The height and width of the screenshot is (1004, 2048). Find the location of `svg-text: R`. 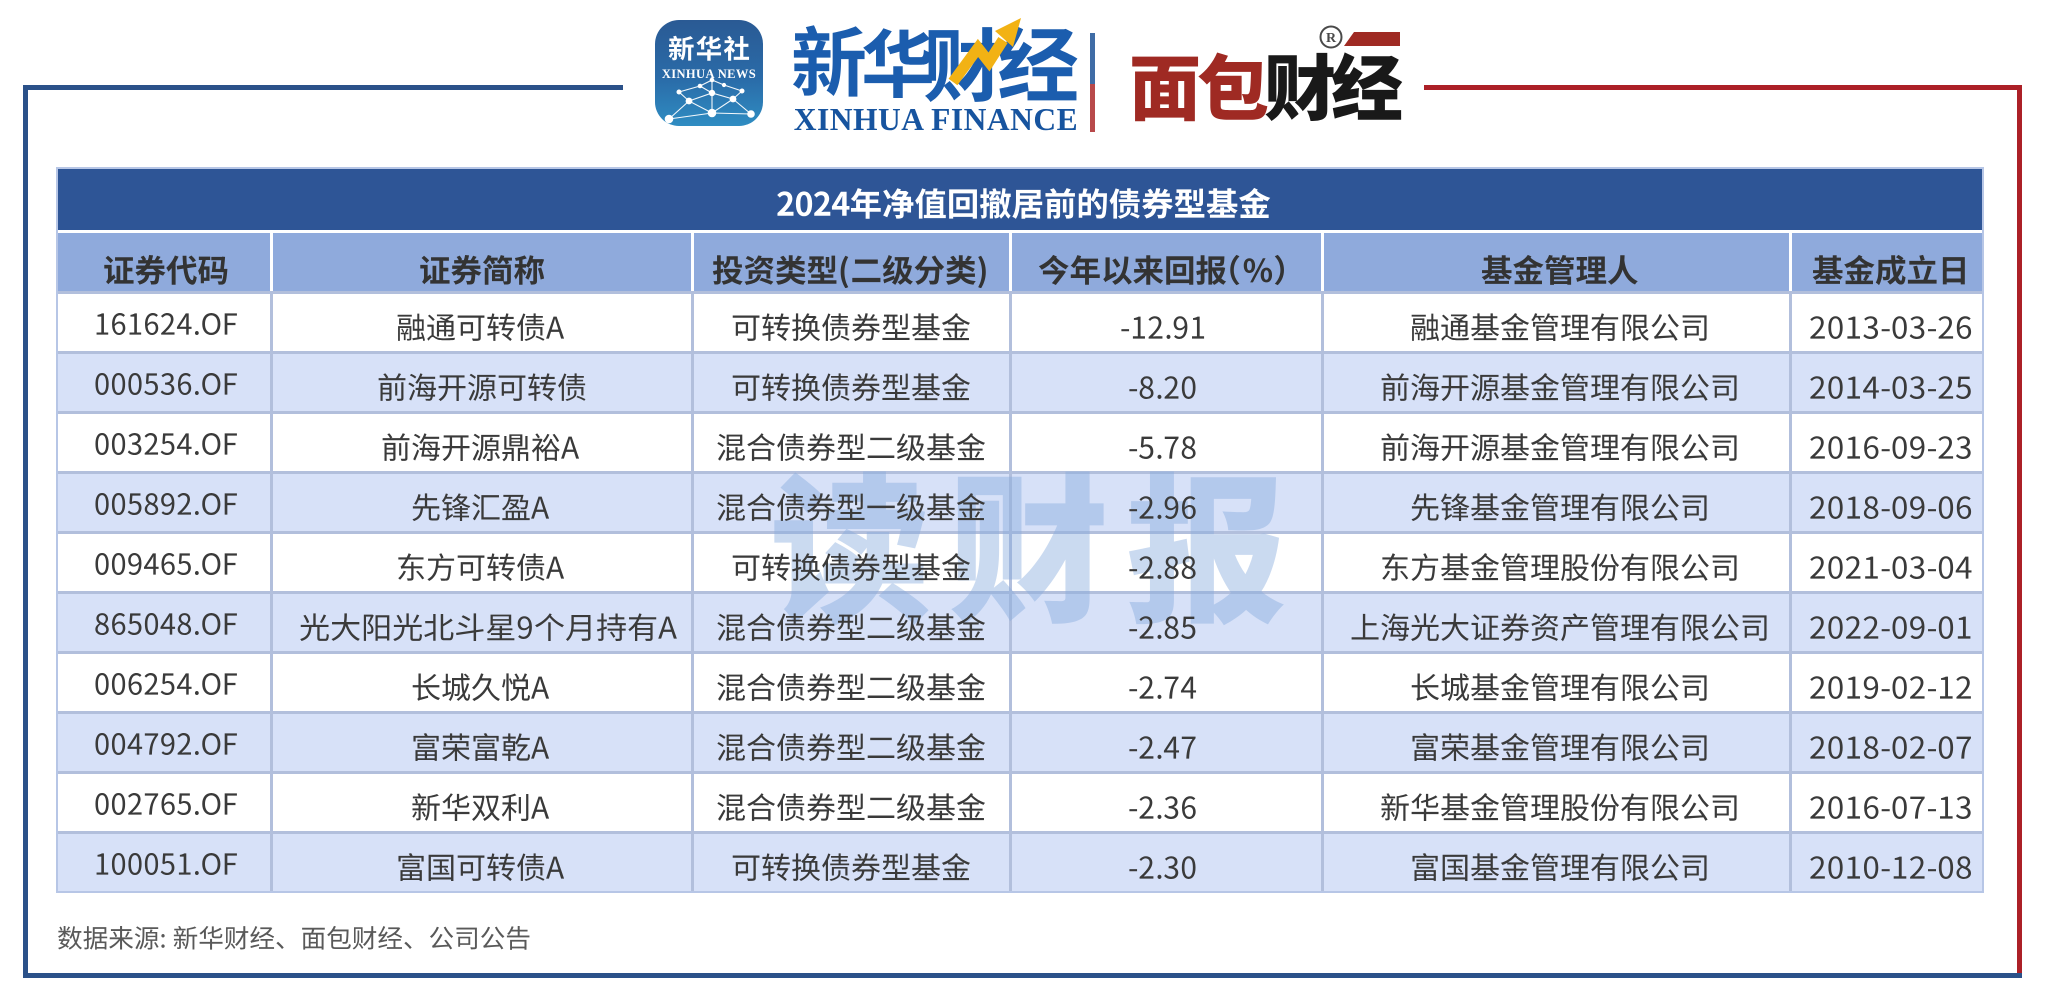

svg-text: R is located at coordinates (1331, 38).